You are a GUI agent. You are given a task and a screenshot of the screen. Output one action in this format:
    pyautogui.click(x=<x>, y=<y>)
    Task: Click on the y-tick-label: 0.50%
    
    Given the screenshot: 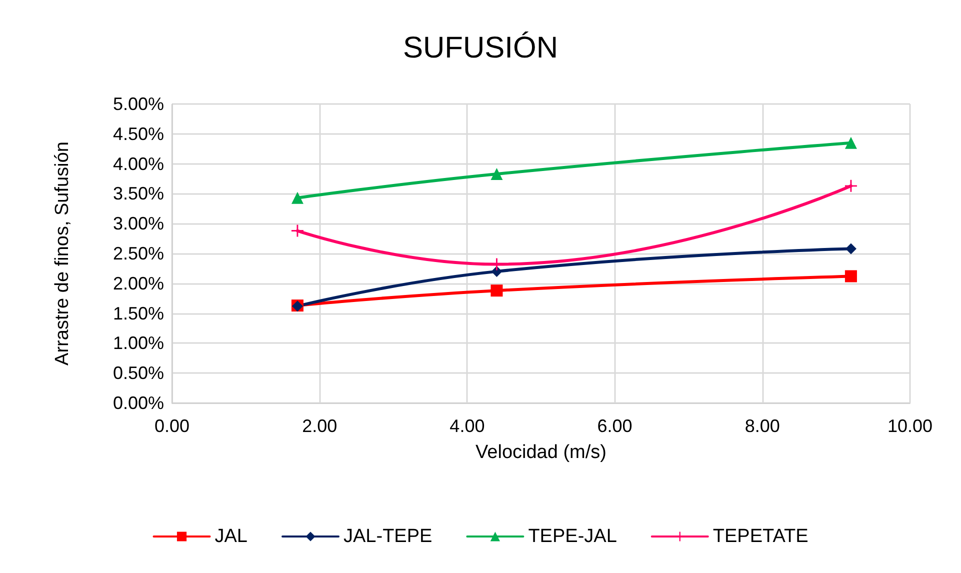 What is the action you would take?
    pyautogui.click(x=138, y=373)
    